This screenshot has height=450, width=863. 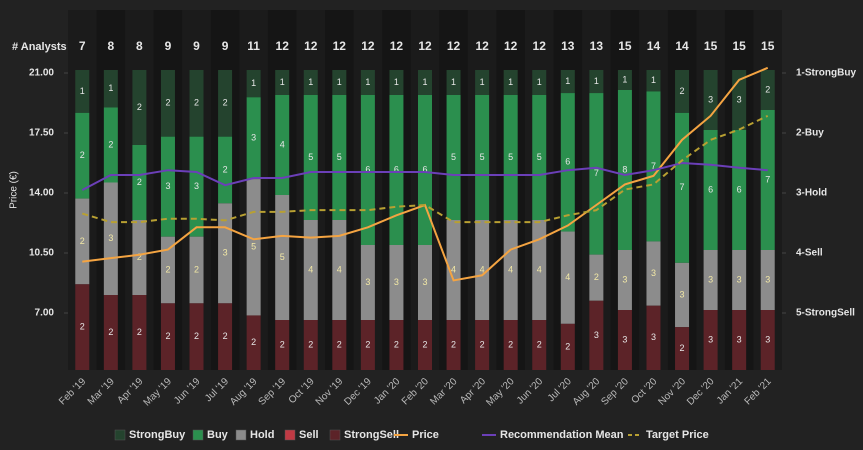 I want to click on legend-label: StrongBuy, so click(x=157, y=435).